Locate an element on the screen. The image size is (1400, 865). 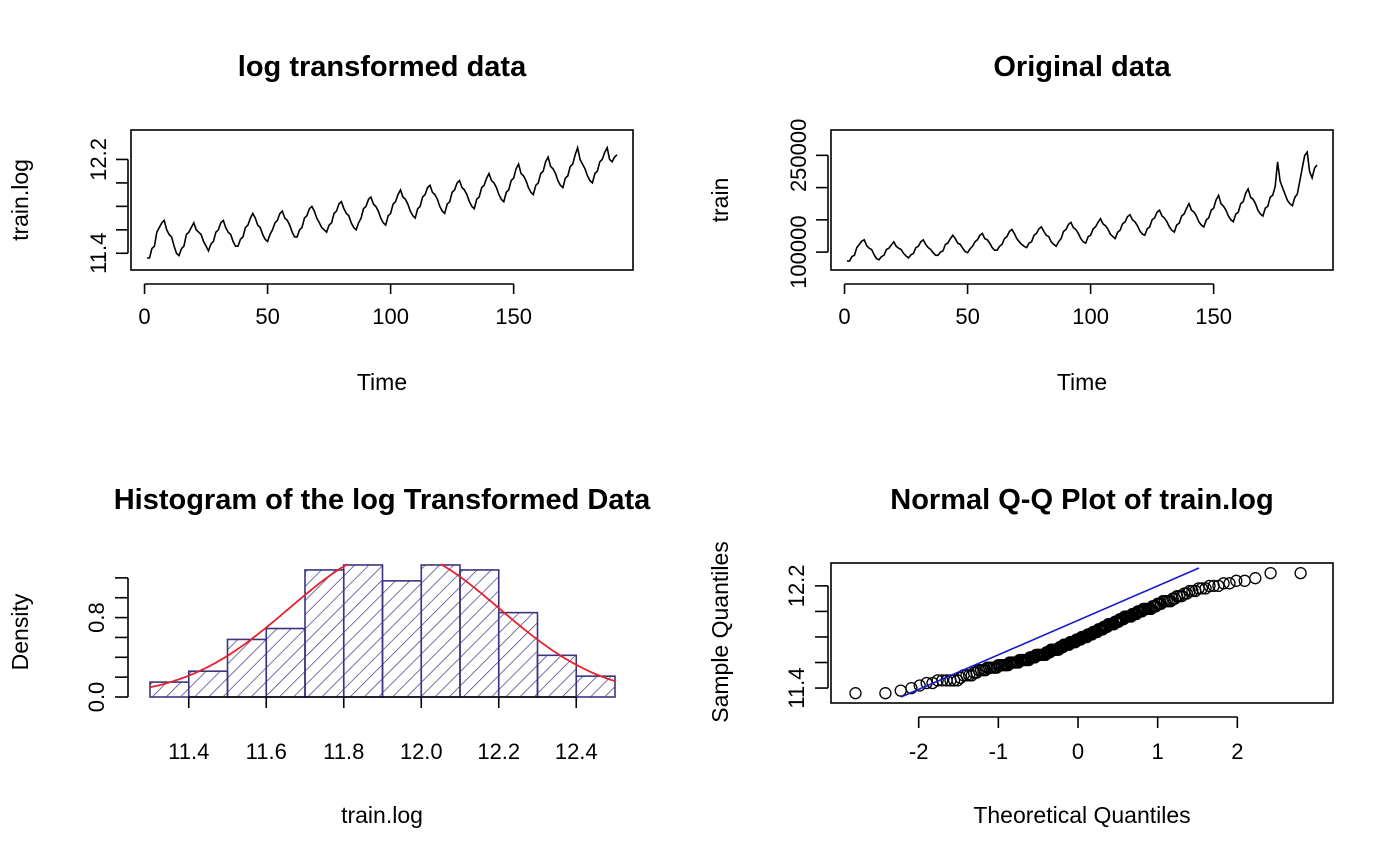
qq-points is located at coordinates (1078, 633).